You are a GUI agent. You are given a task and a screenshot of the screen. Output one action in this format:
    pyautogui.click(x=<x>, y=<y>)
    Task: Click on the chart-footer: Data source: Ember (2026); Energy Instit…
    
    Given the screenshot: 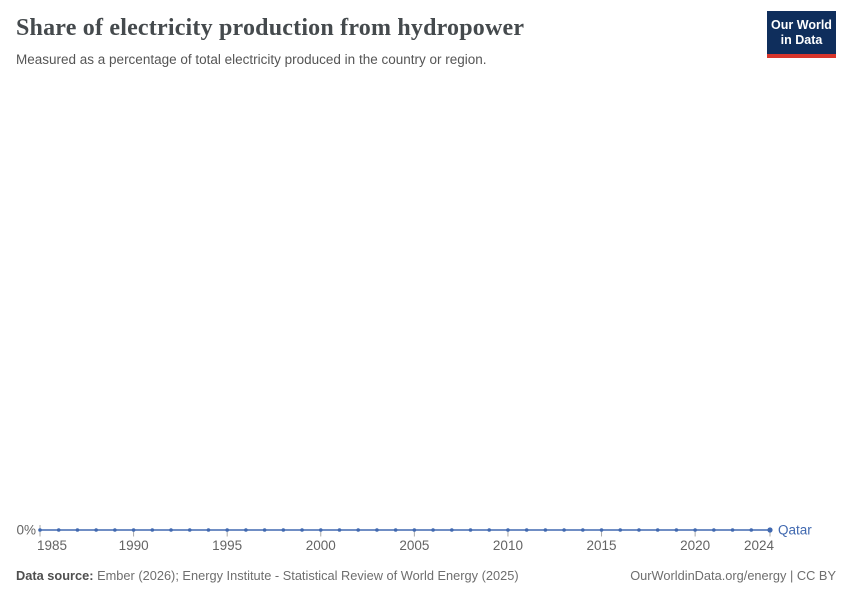 What is the action you would take?
    pyautogui.click(x=426, y=575)
    